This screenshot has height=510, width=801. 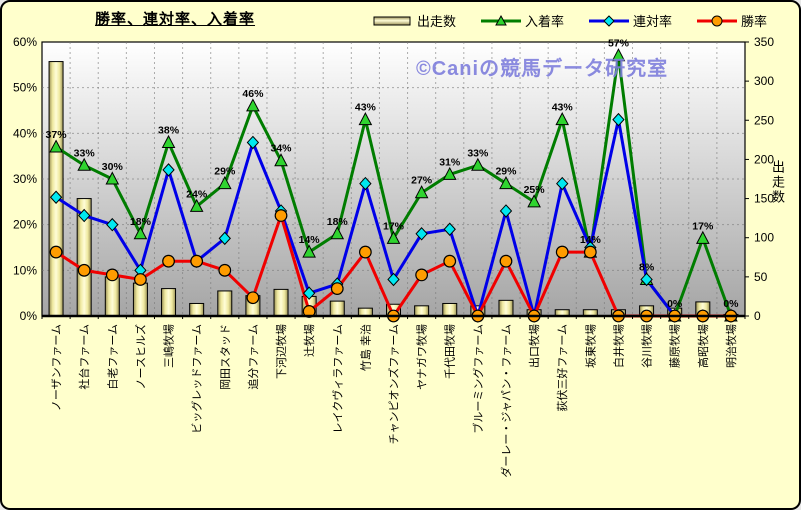 I want to click on point-label: 25%, so click(x=535, y=190).